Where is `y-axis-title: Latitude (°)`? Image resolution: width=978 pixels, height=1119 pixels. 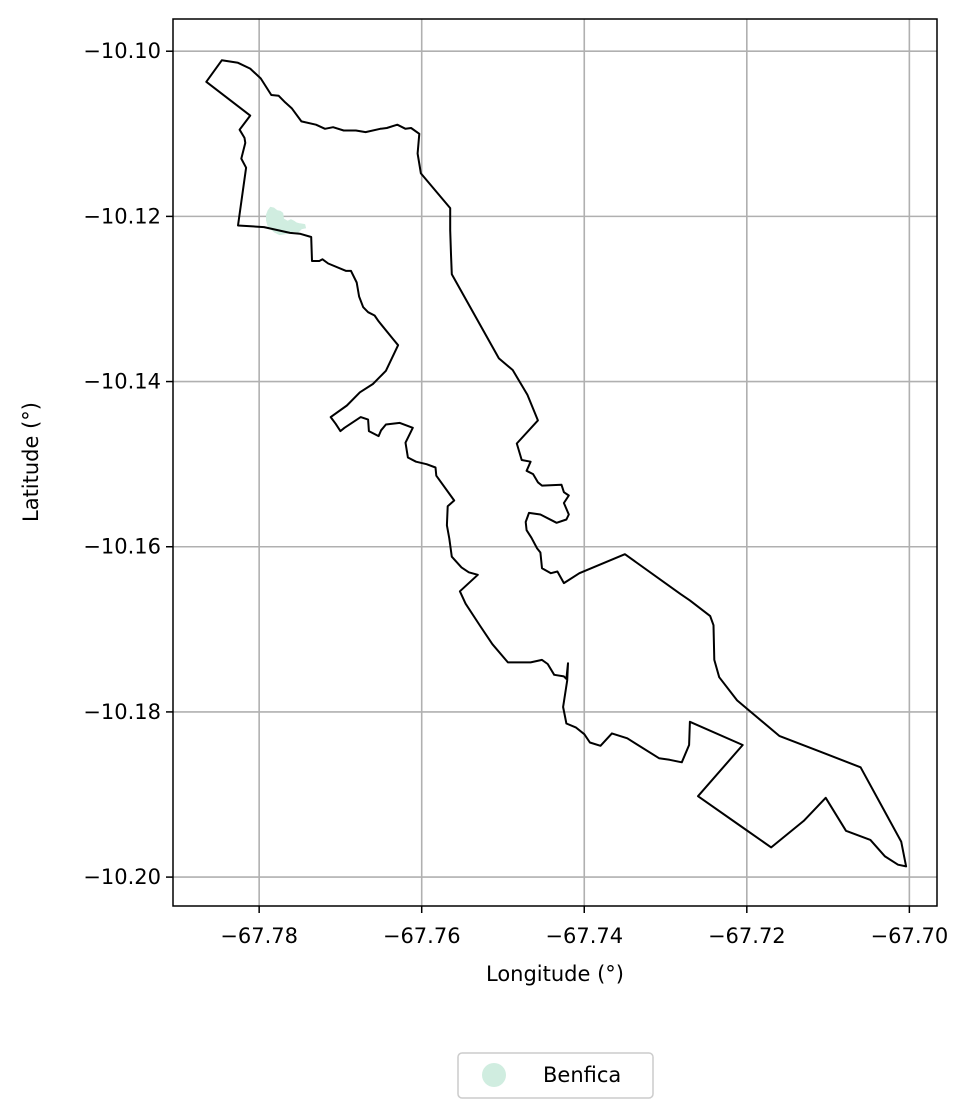
y-axis-title: Latitude (°) is located at coordinates (31, 462).